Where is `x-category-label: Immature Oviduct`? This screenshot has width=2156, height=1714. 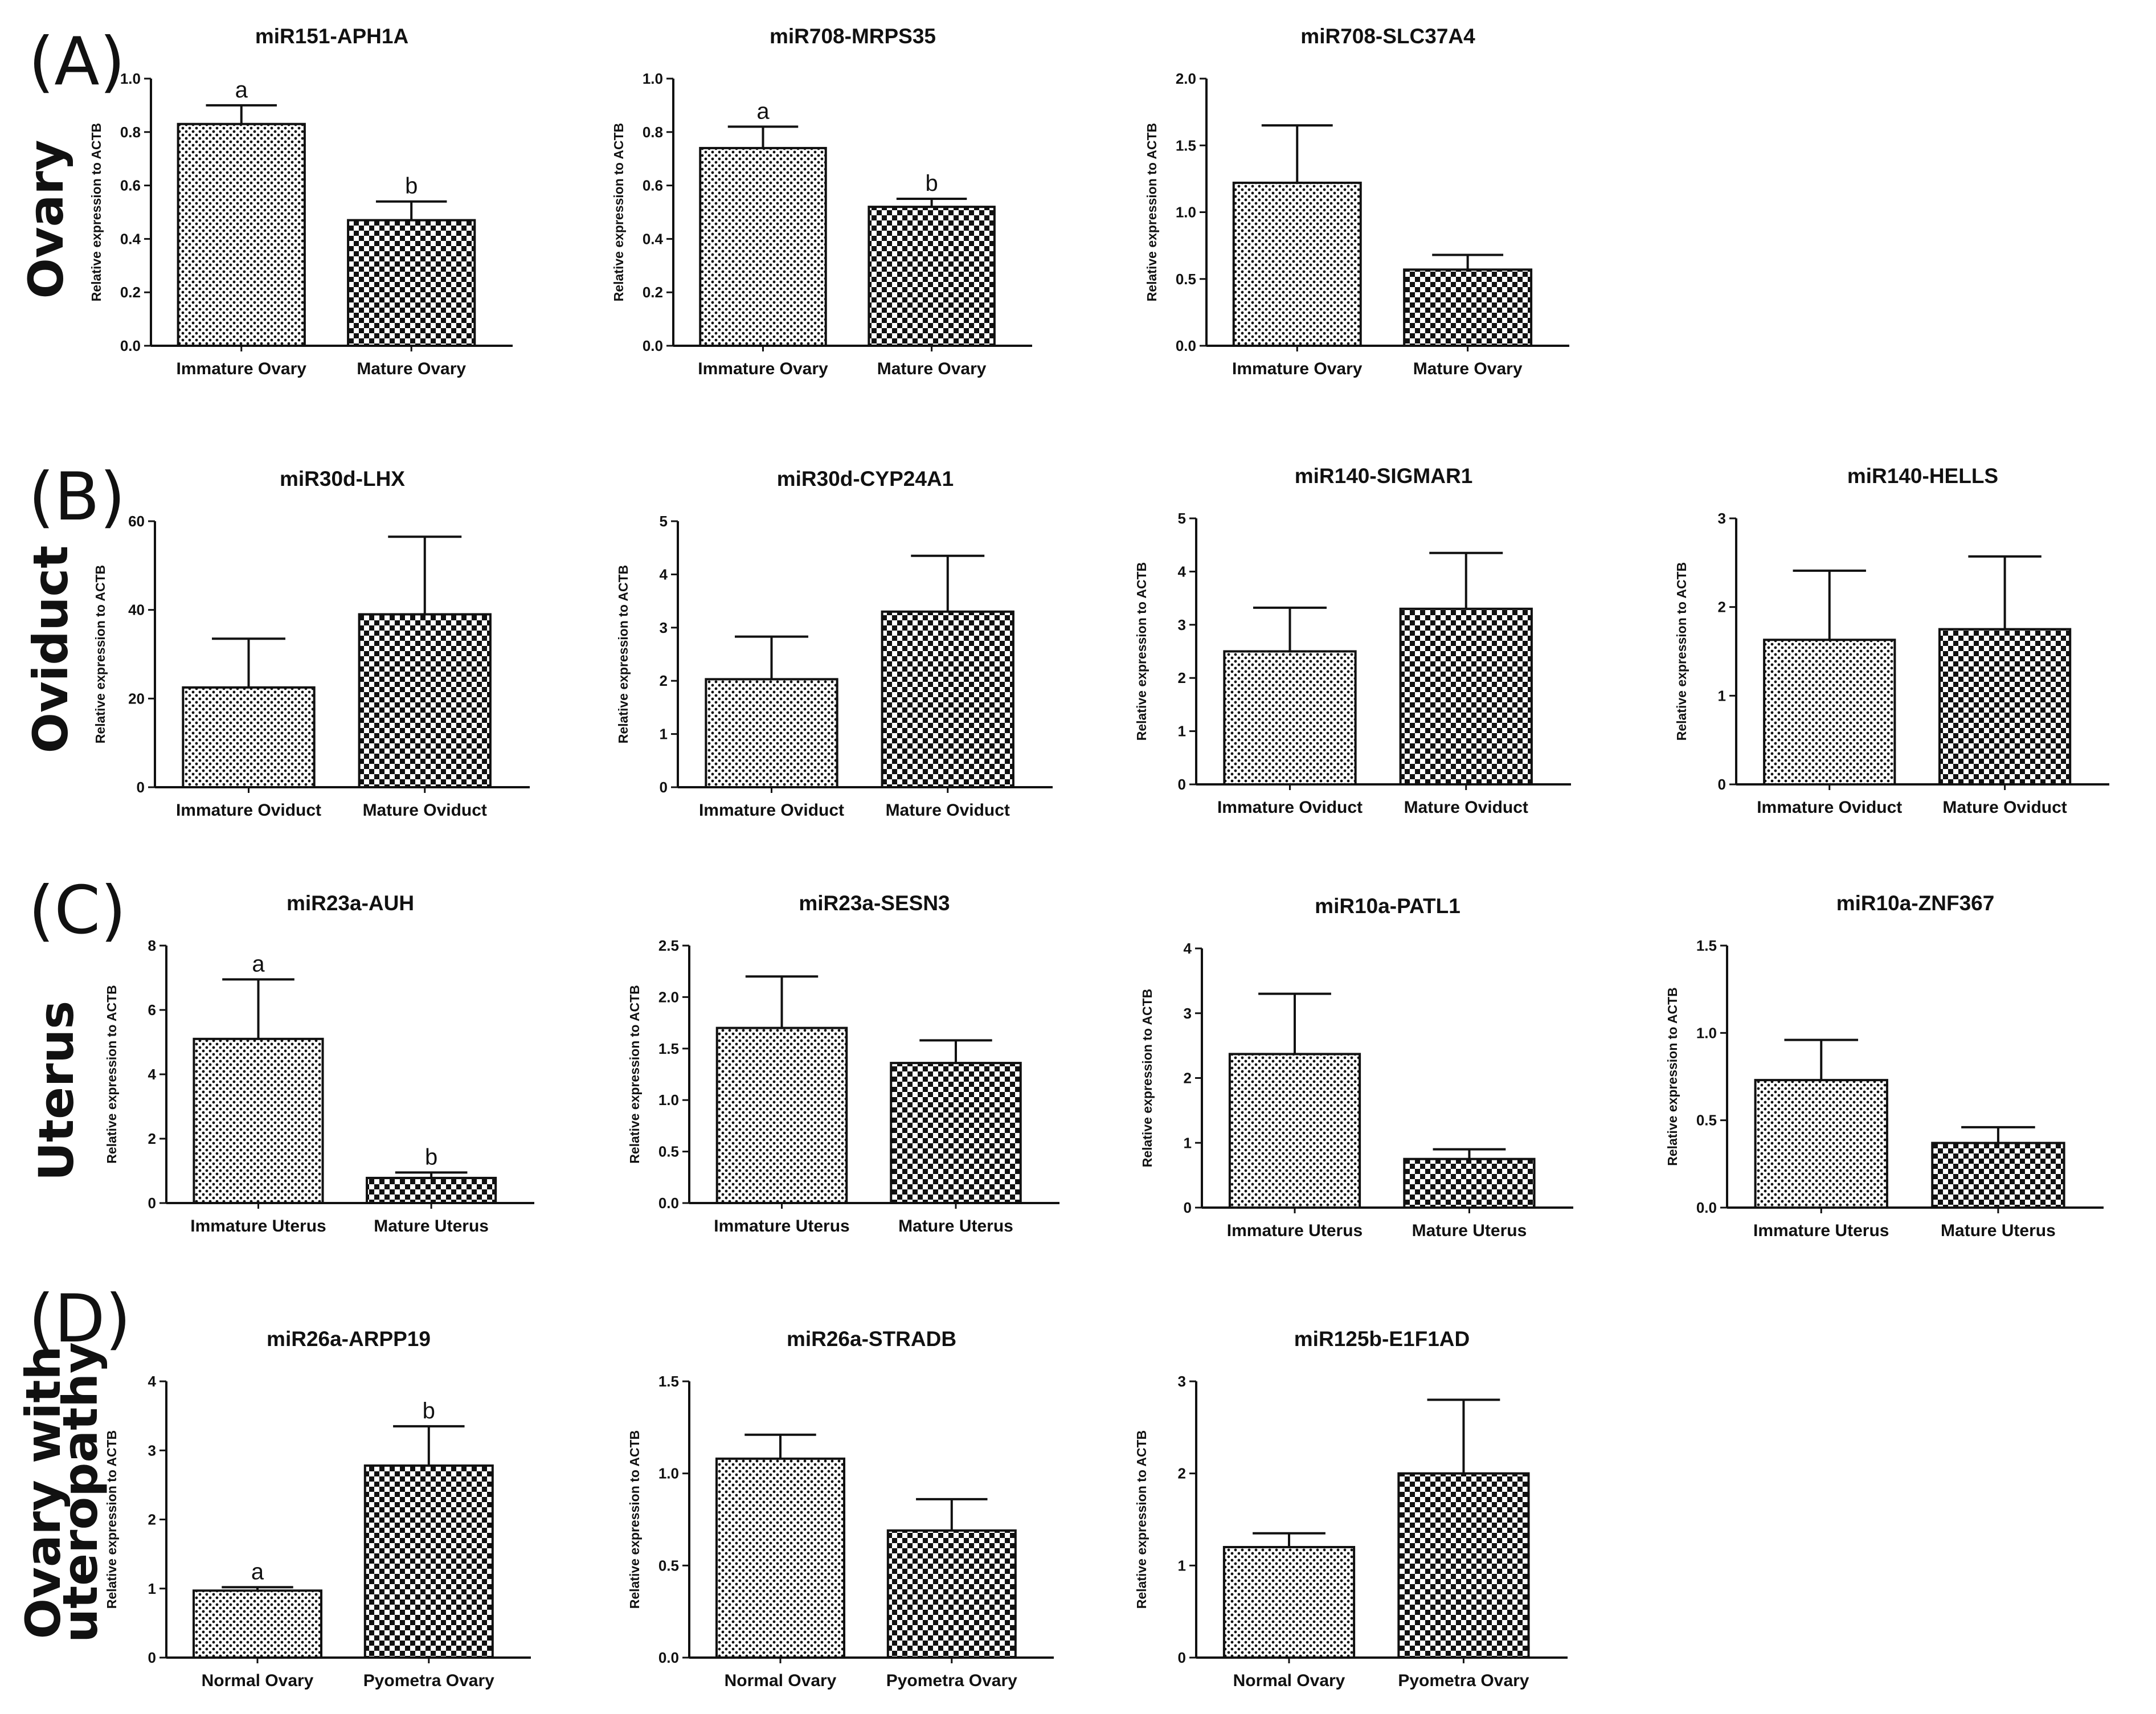 x-category-label: Immature Oviduct is located at coordinates (1290, 807).